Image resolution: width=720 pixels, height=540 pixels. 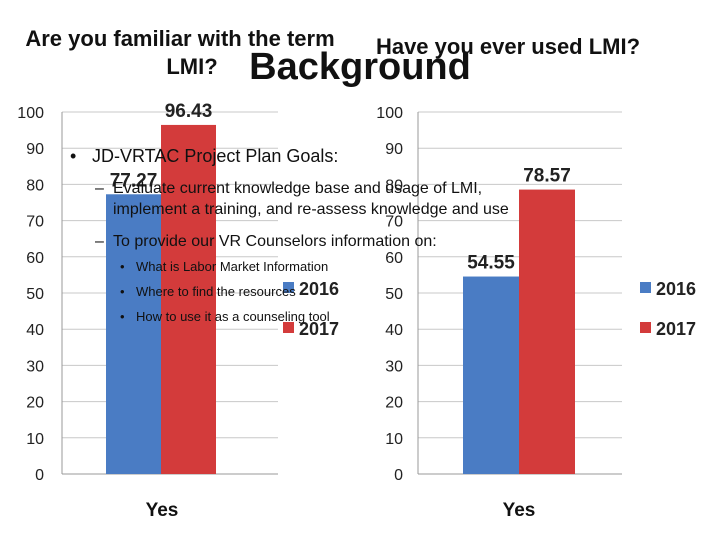 I want to click on data-label: 54.55, so click(x=491, y=263).